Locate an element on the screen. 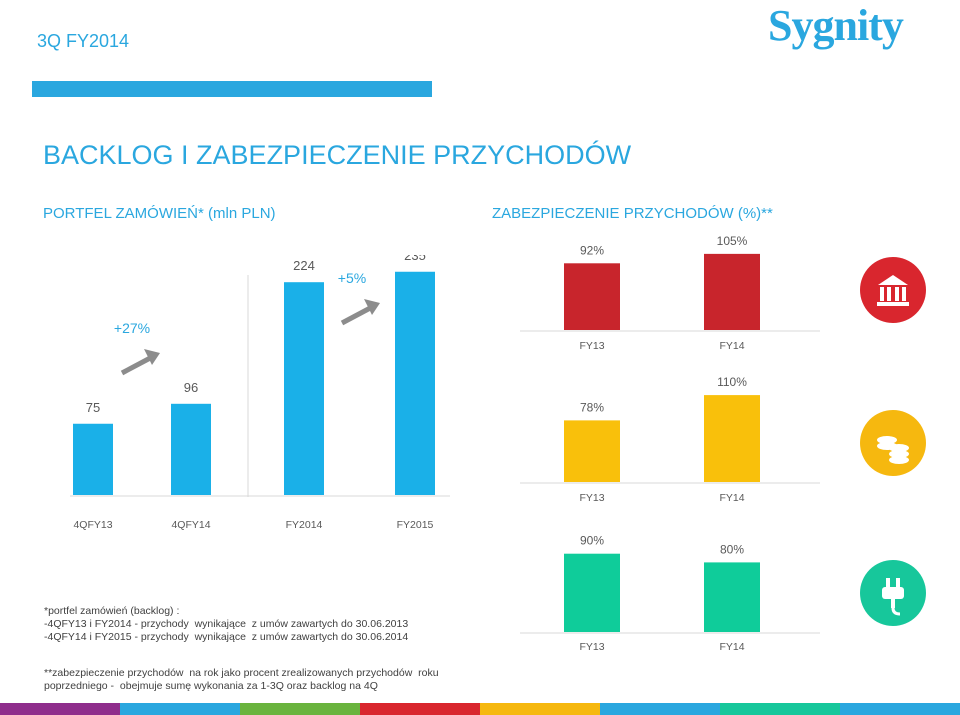  data-label: 96 is located at coordinates (191, 387).